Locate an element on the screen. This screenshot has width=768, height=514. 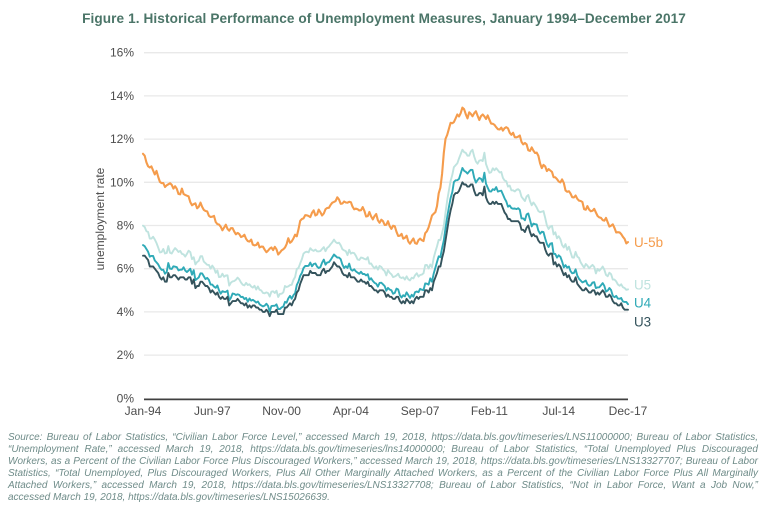
svg-text: U-5b is located at coordinates (648, 242).